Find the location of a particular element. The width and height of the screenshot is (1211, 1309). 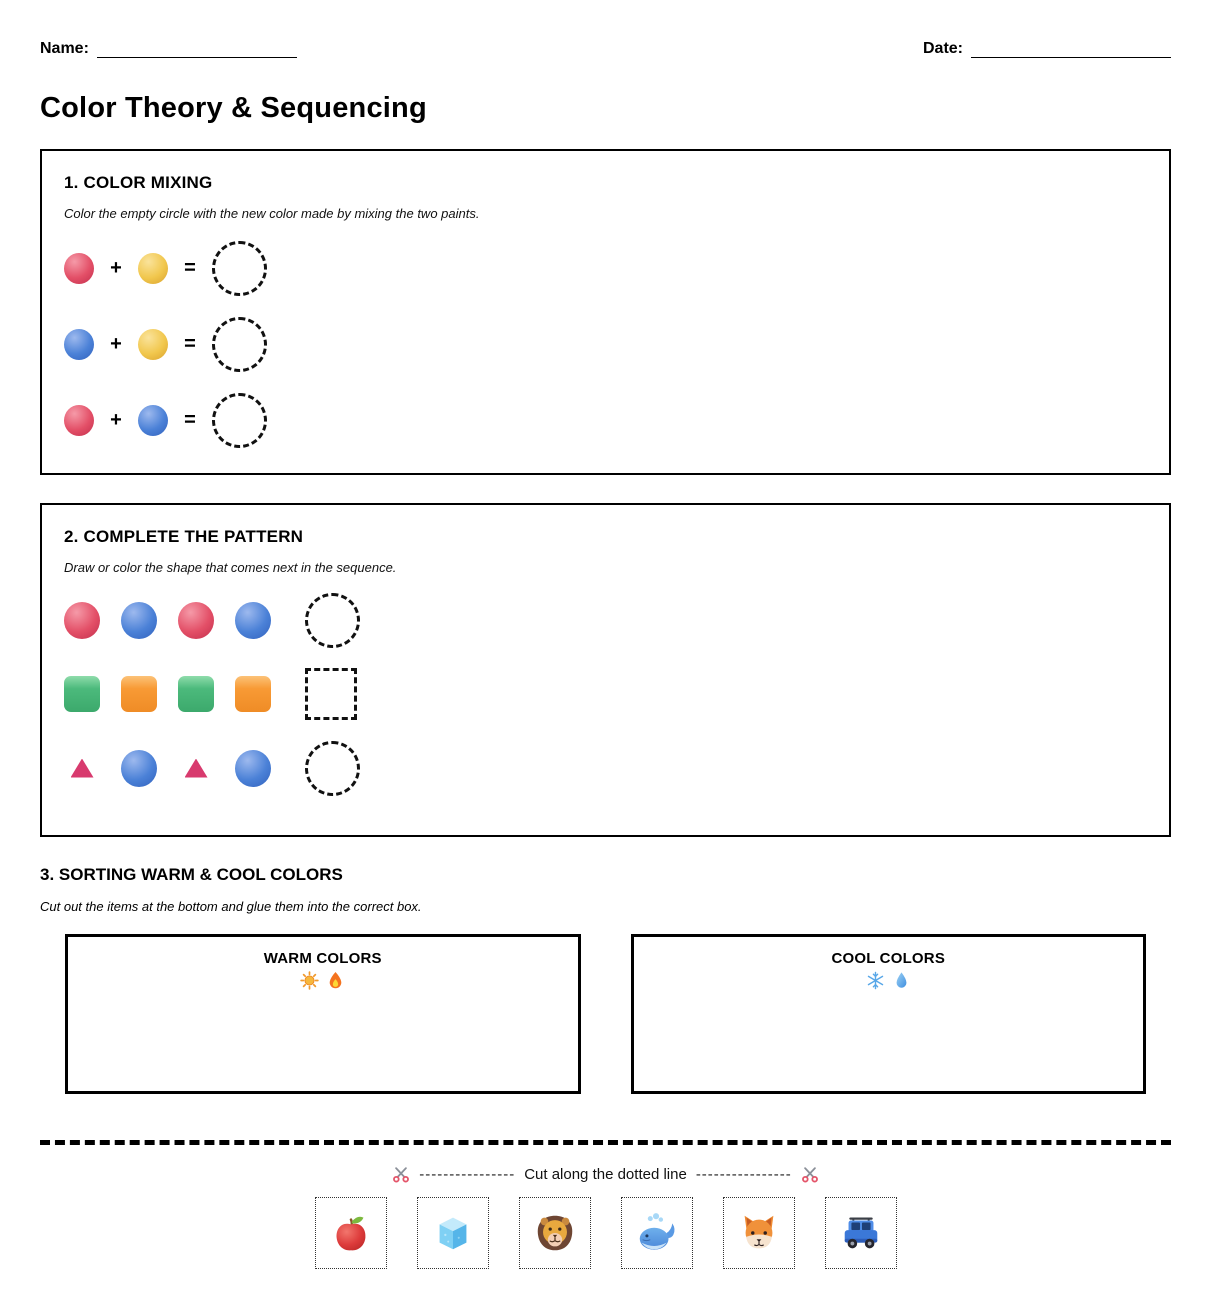

car-icon is located at coordinates (860, 1233).